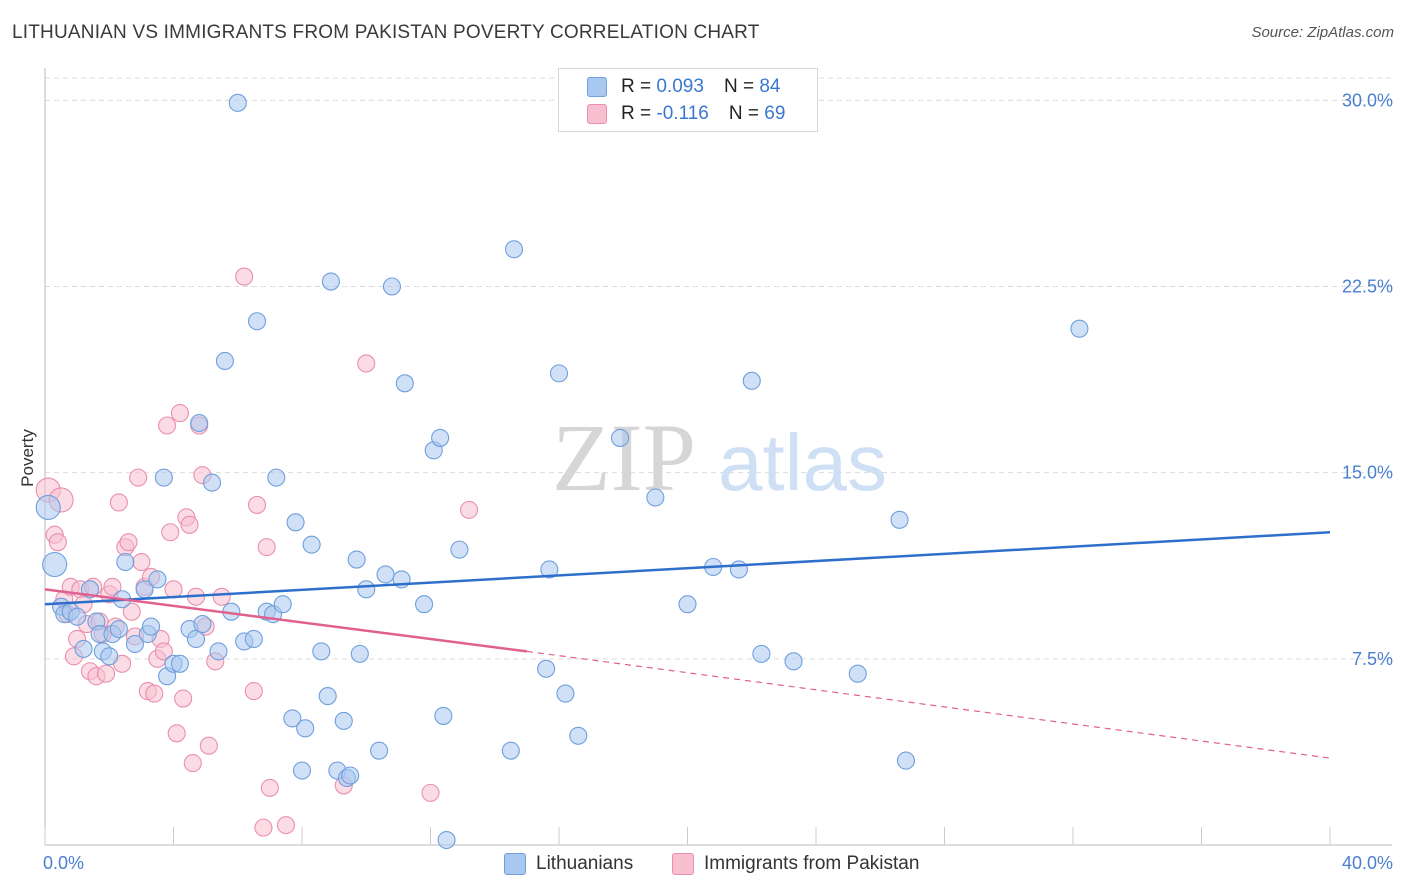 The height and width of the screenshot is (892, 1406). I want to click on y-tick-label: 15.0%, so click(1367, 473).